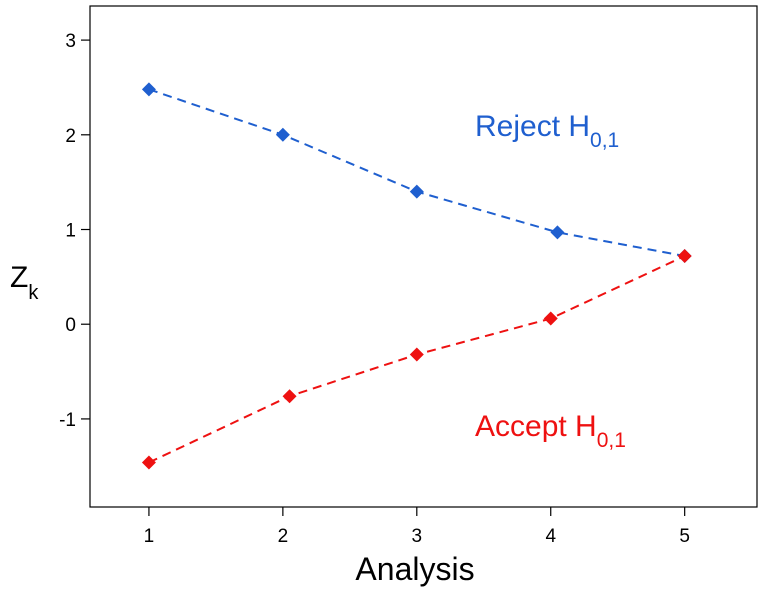 This screenshot has height=599, width=765. What do you see at coordinates (283, 536) in the screenshot?
I see `x-tick-label: 2` at bounding box center [283, 536].